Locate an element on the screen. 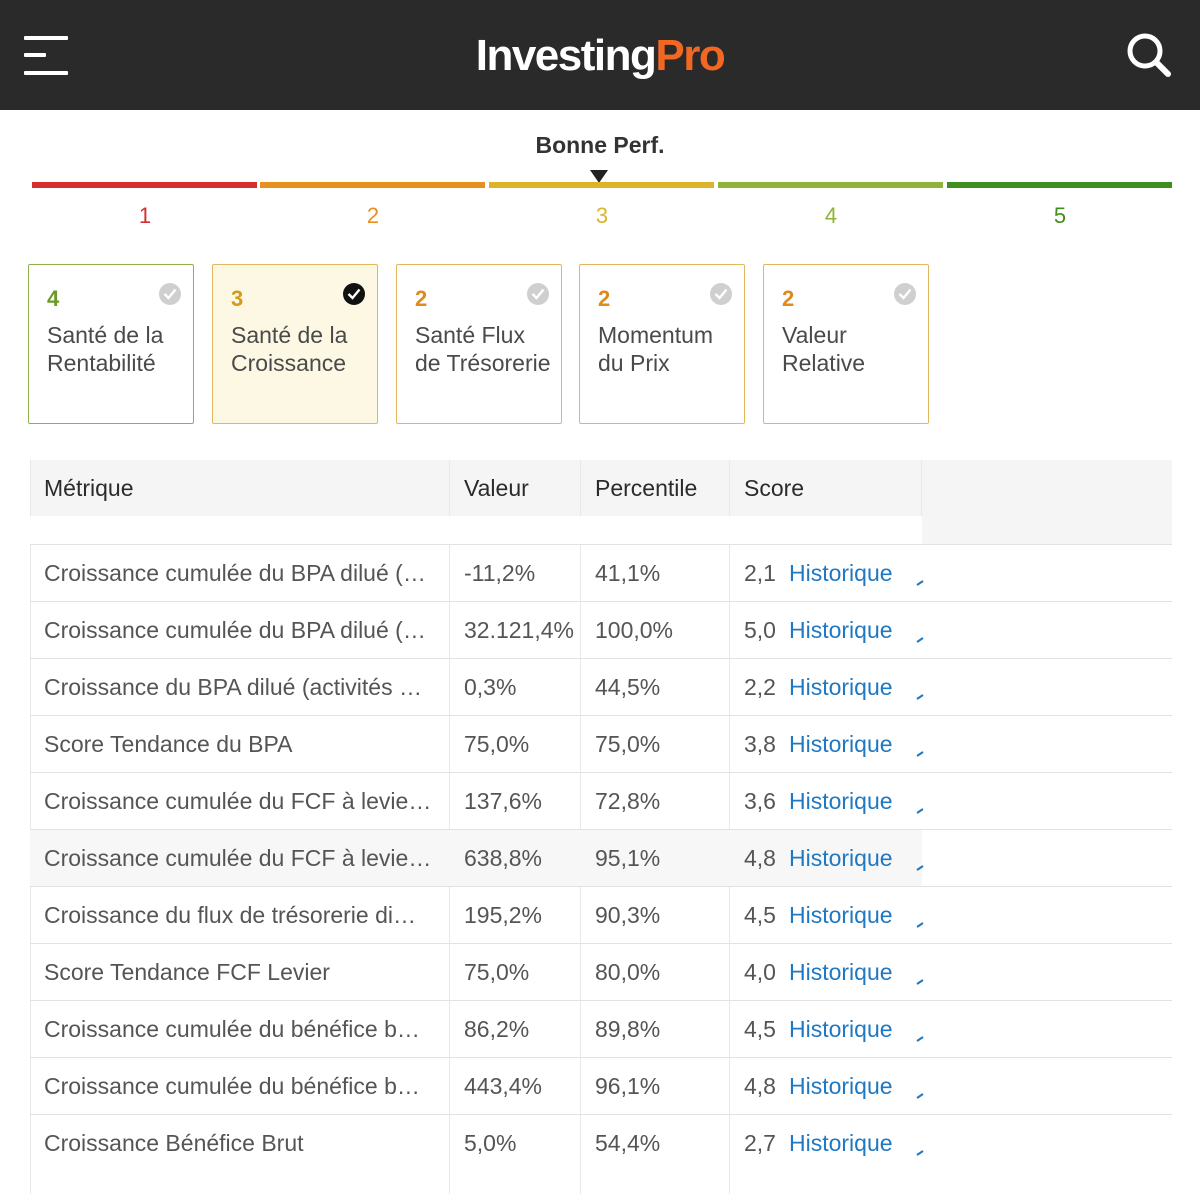  health-card: 4 Santé de la Rentabilité is located at coordinates (111, 344).